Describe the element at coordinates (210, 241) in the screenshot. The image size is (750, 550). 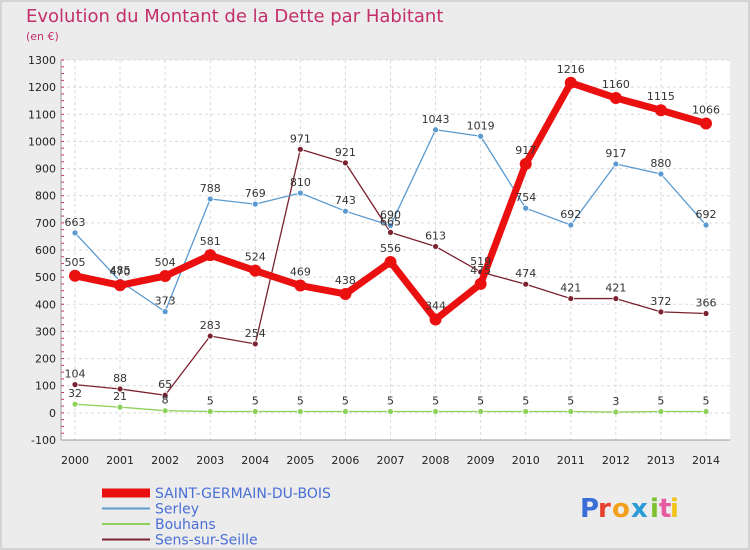
I see `data-label: 581` at that location.